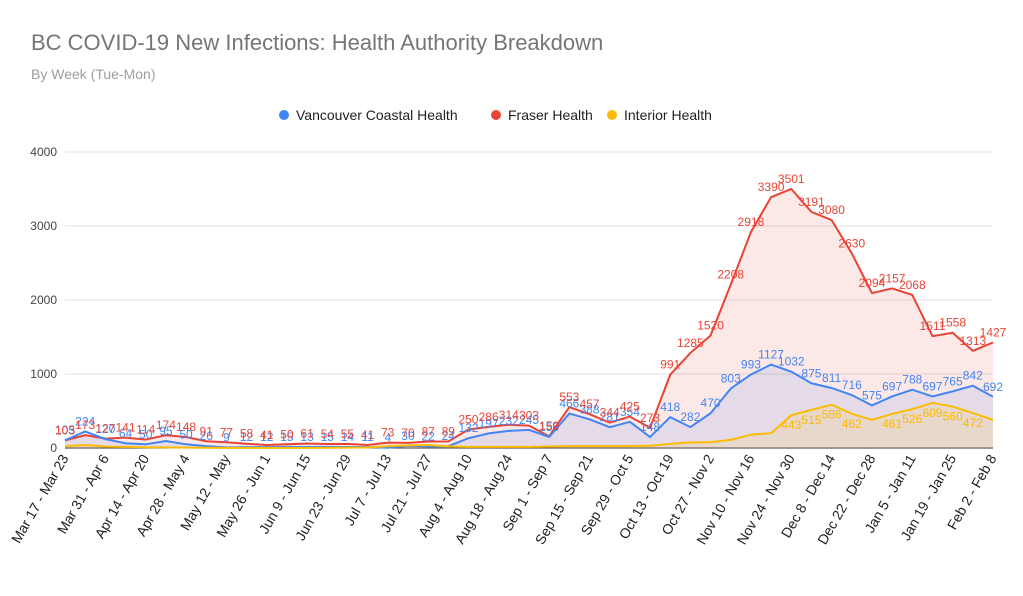 The width and height of the screenshot is (1023, 596). What do you see at coordinates (953, 417) in the screenshot?
I see `data-label: 560` at bounding box center [953, 417].